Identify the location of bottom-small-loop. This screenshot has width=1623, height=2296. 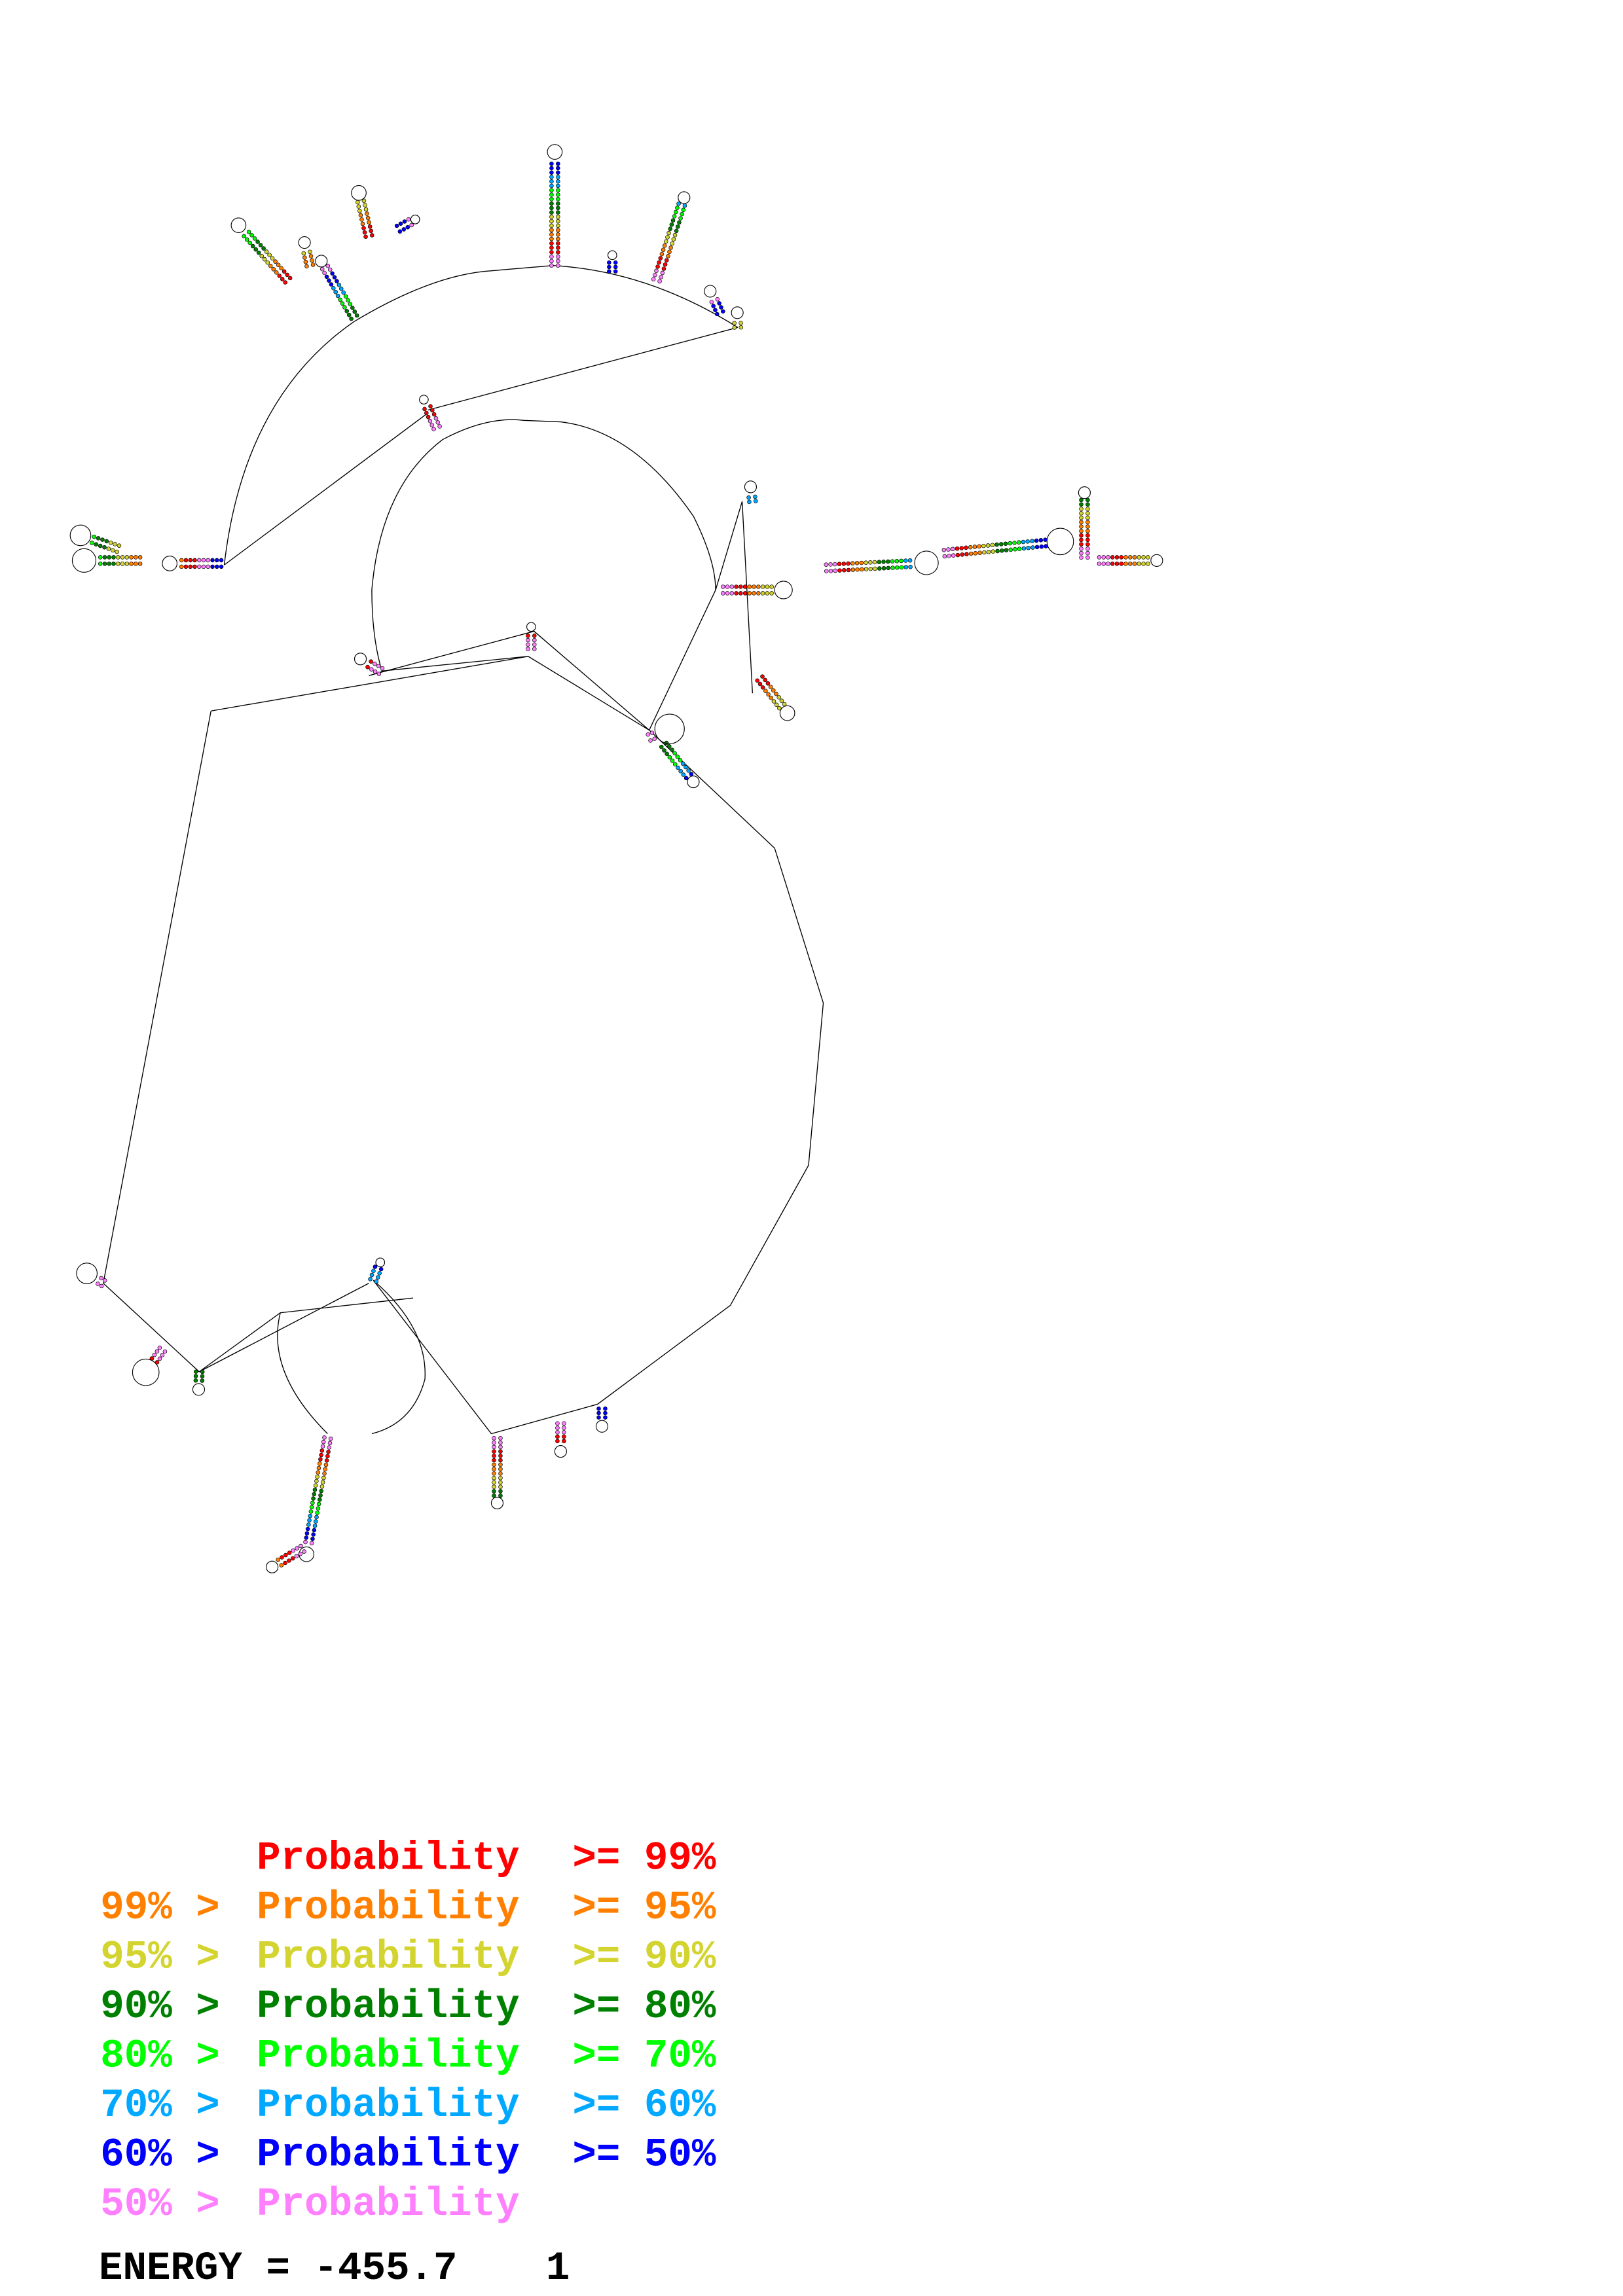
(398, 1357).